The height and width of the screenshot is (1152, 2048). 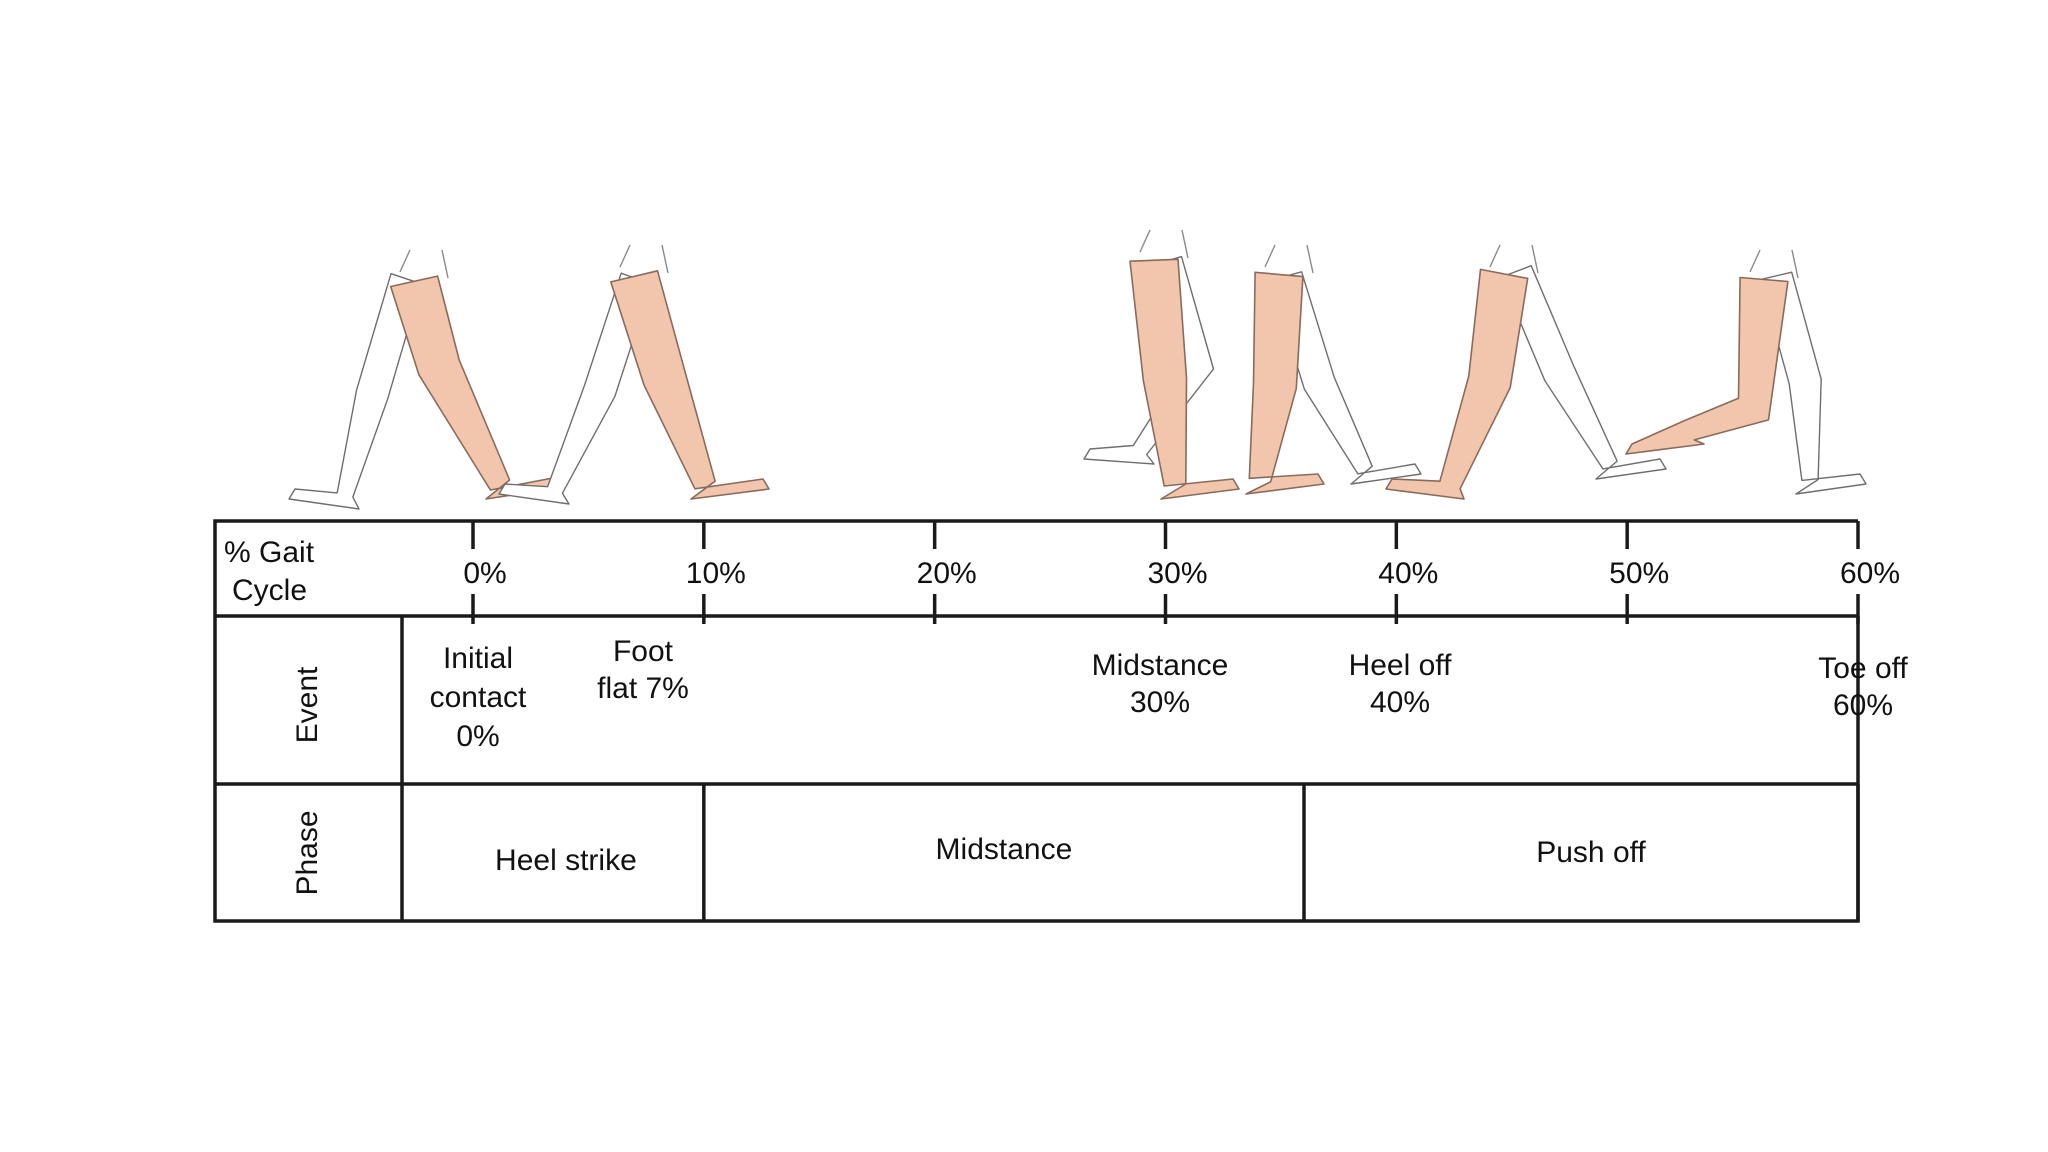 I want to click on gait-cycle-header-line: % Gait, so click(x=269, y=552).